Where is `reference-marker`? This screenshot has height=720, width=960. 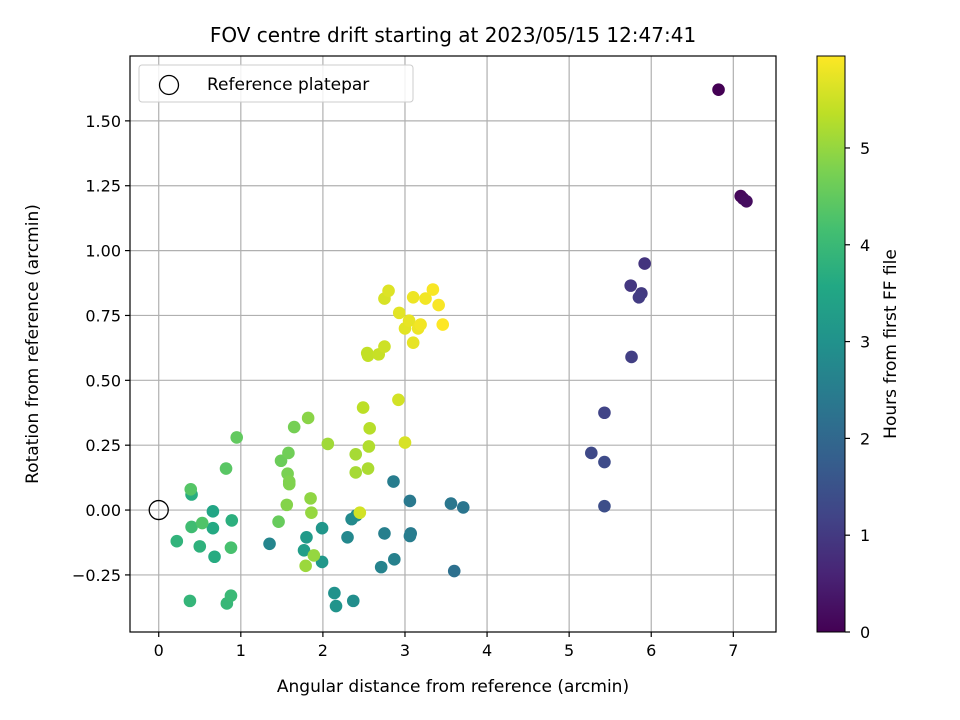
reference-marker is located at coordinates (158, 510).